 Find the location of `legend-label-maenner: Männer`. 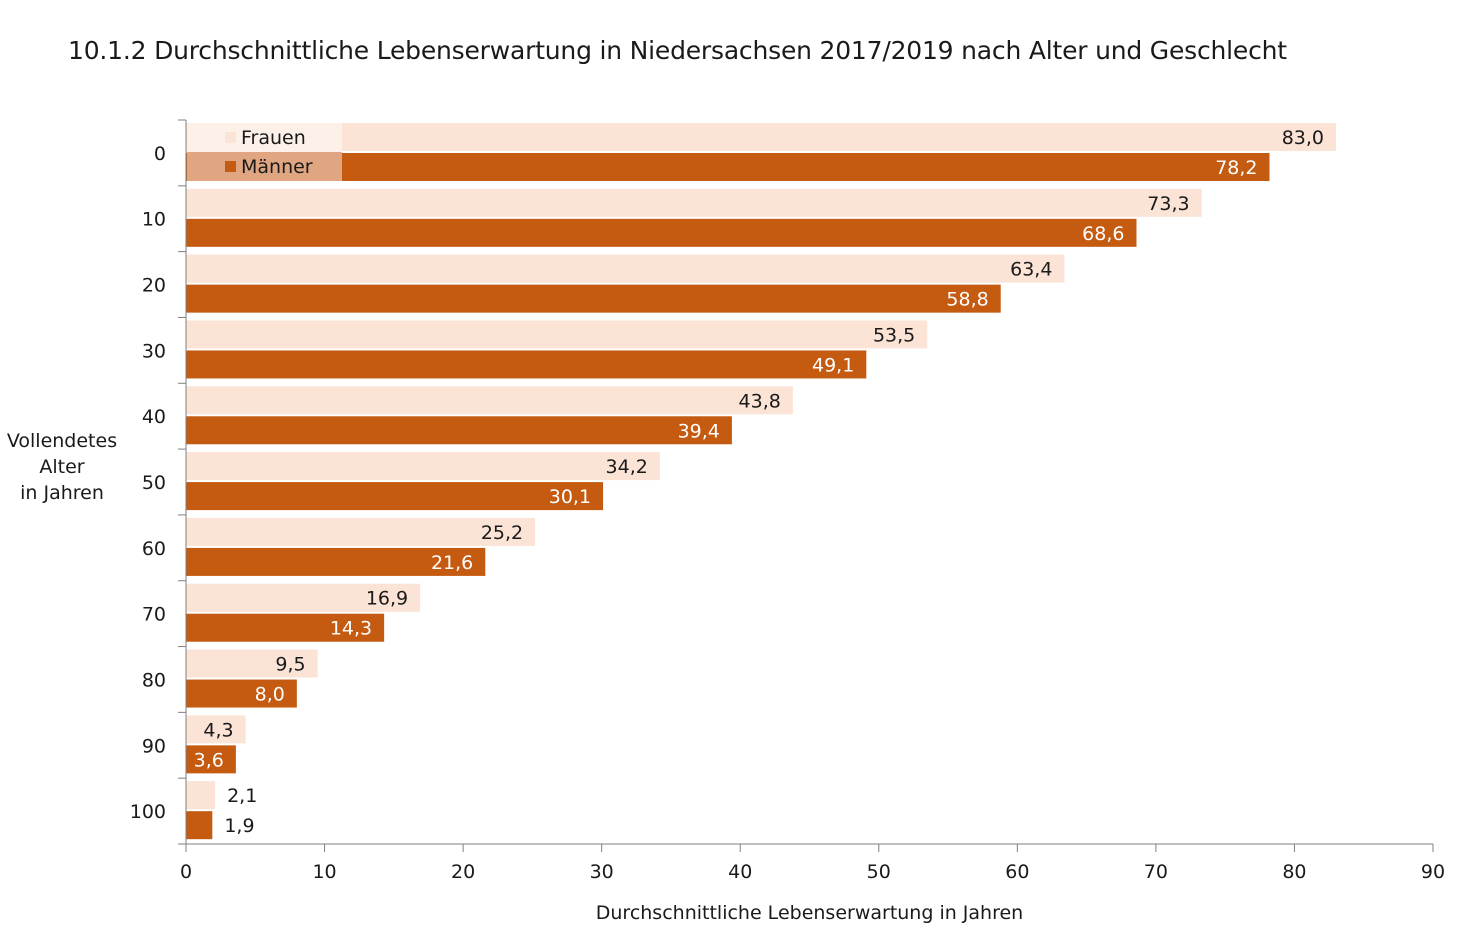

legend-label-maenner: Männer is located at coordinates (277, 167).